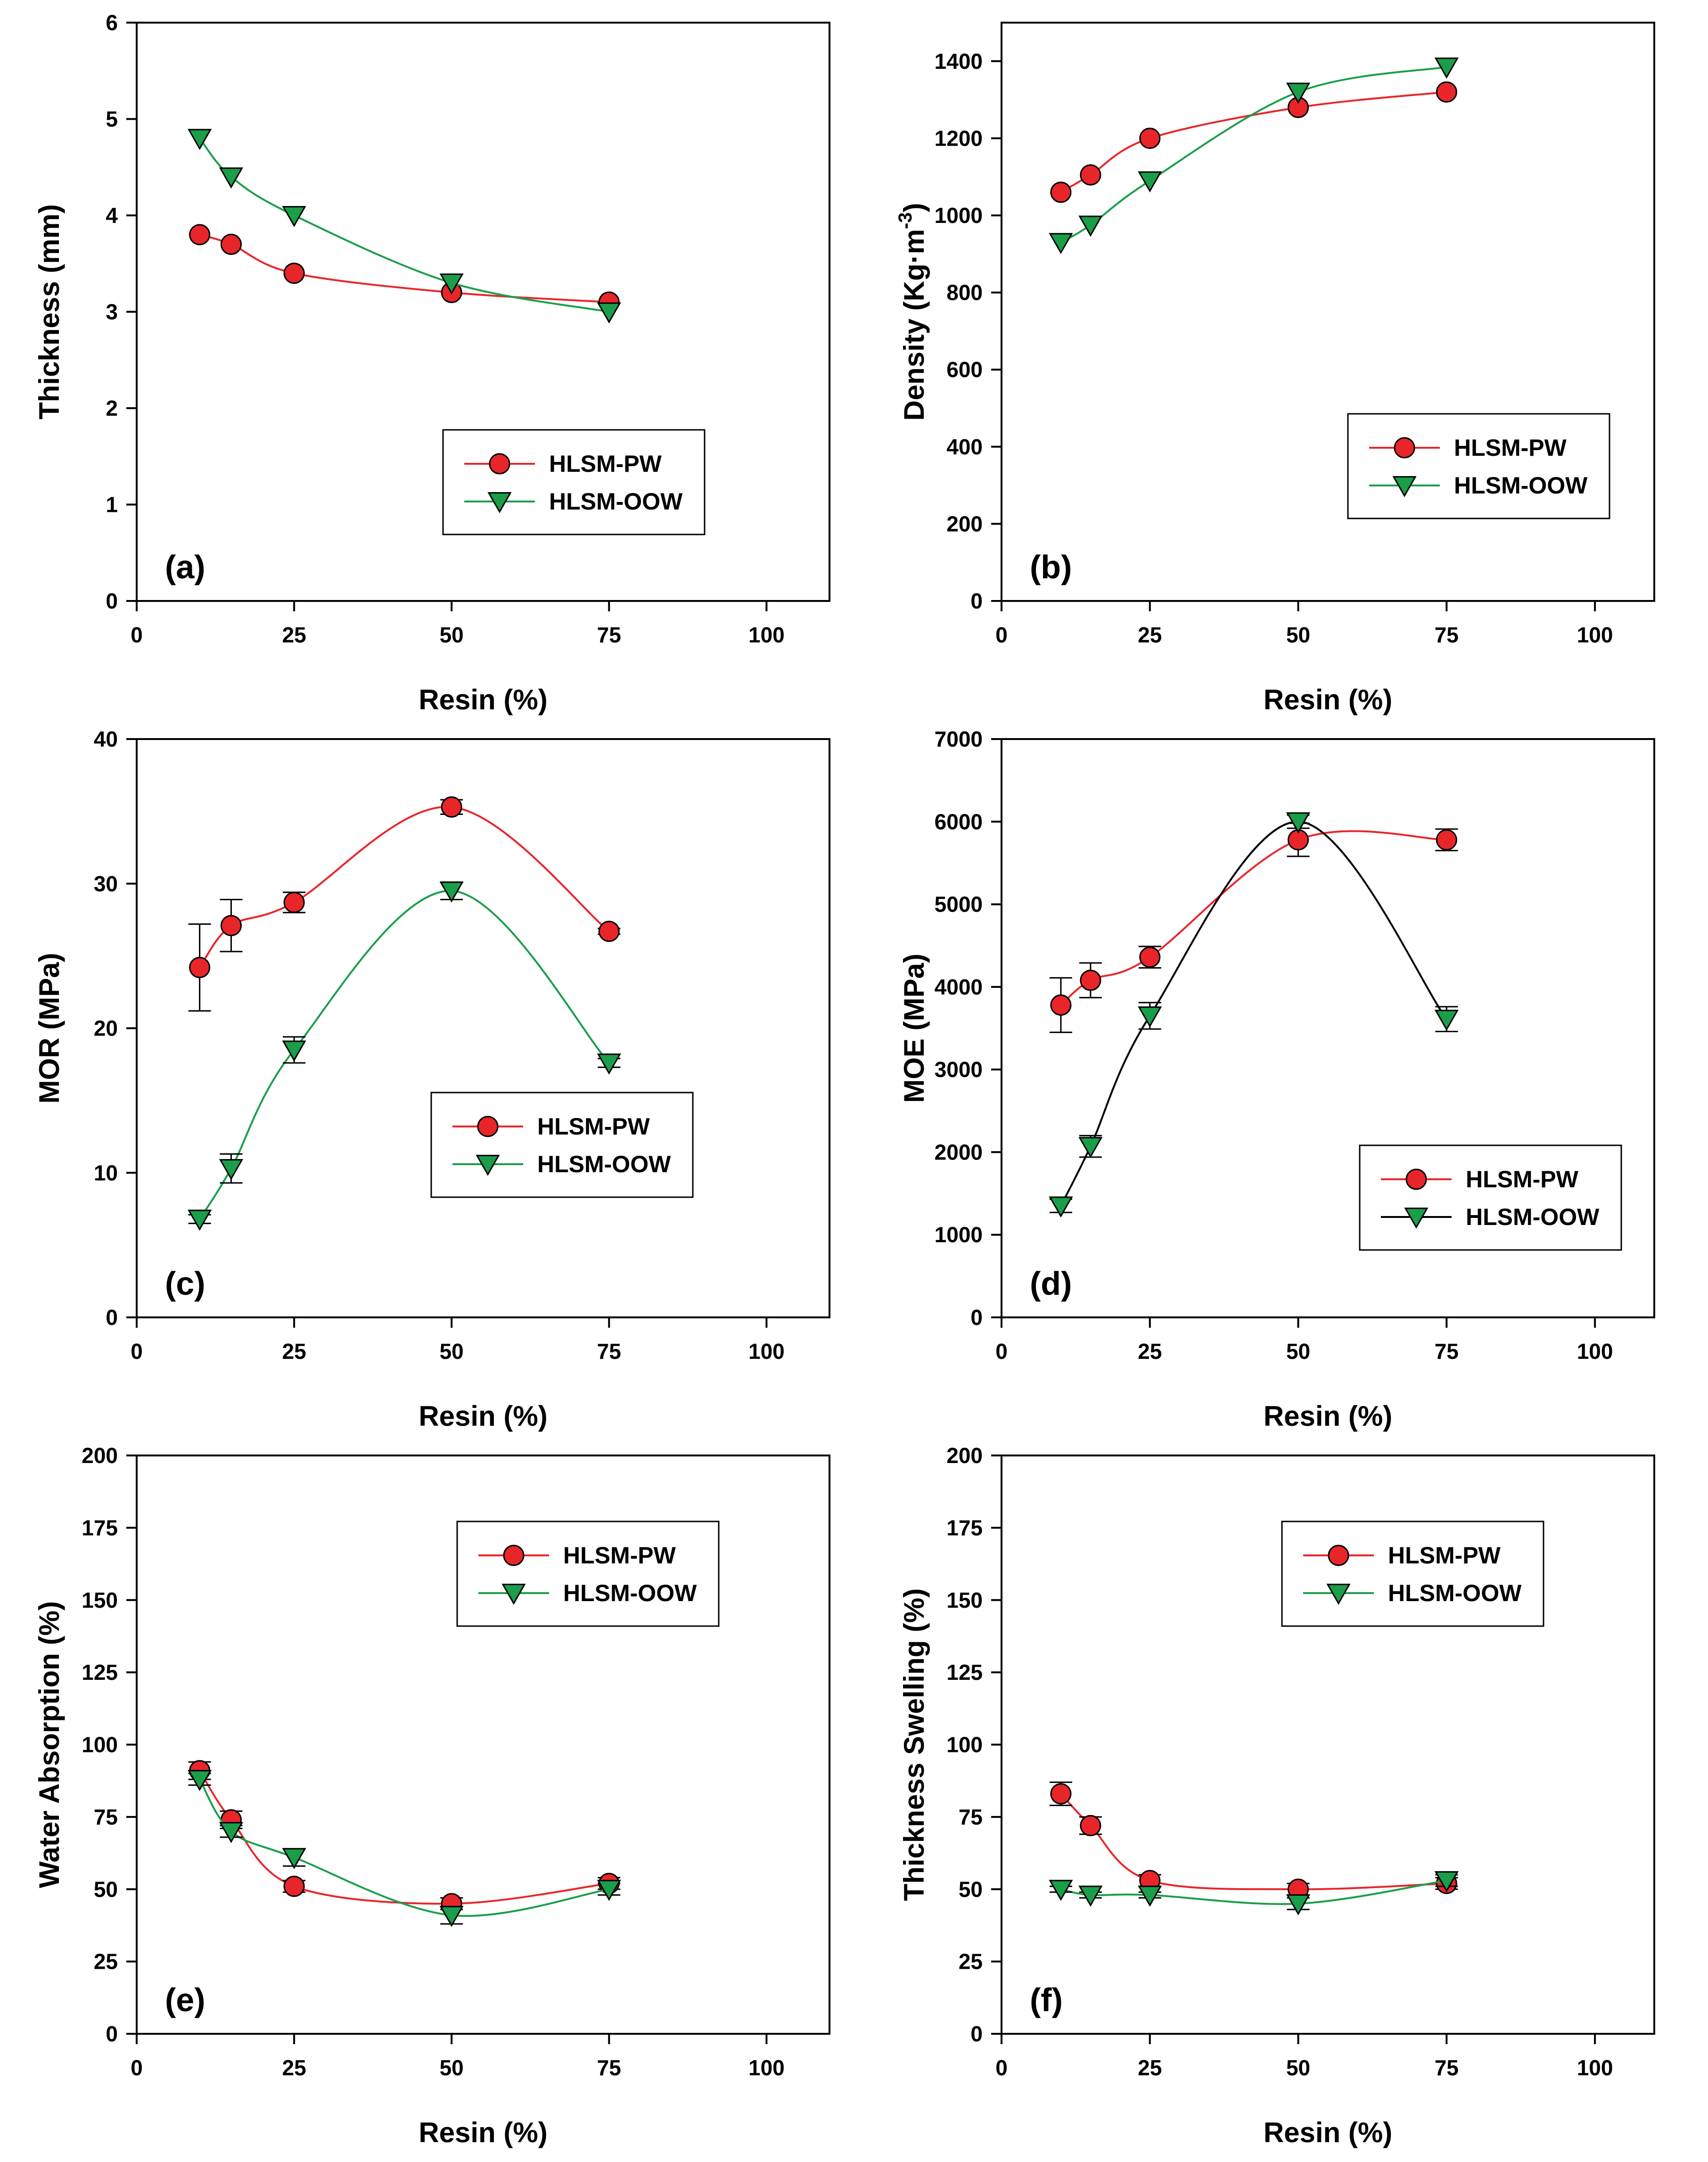 Image resolution: width=1708 pixels, height=2162 pixels. What do you see at coordinates (112, 312) in the screenshot?
I see `y-tick-label: 3` at bounding box center [112, 312].